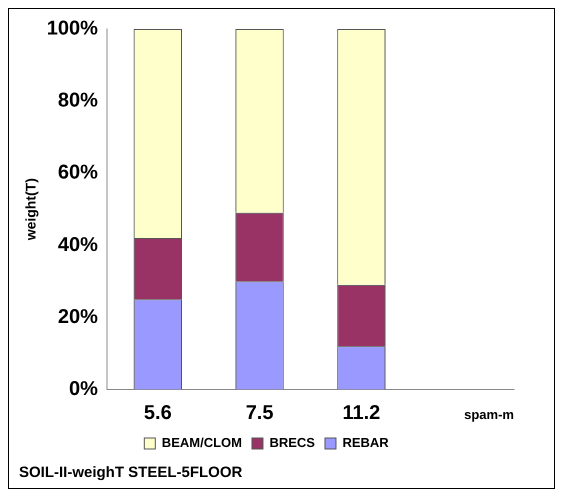  What do you see at coordinates (260, 413) in the screenshot?
I see `x-tick-label: 7.5` at bounding box center [260, 413].